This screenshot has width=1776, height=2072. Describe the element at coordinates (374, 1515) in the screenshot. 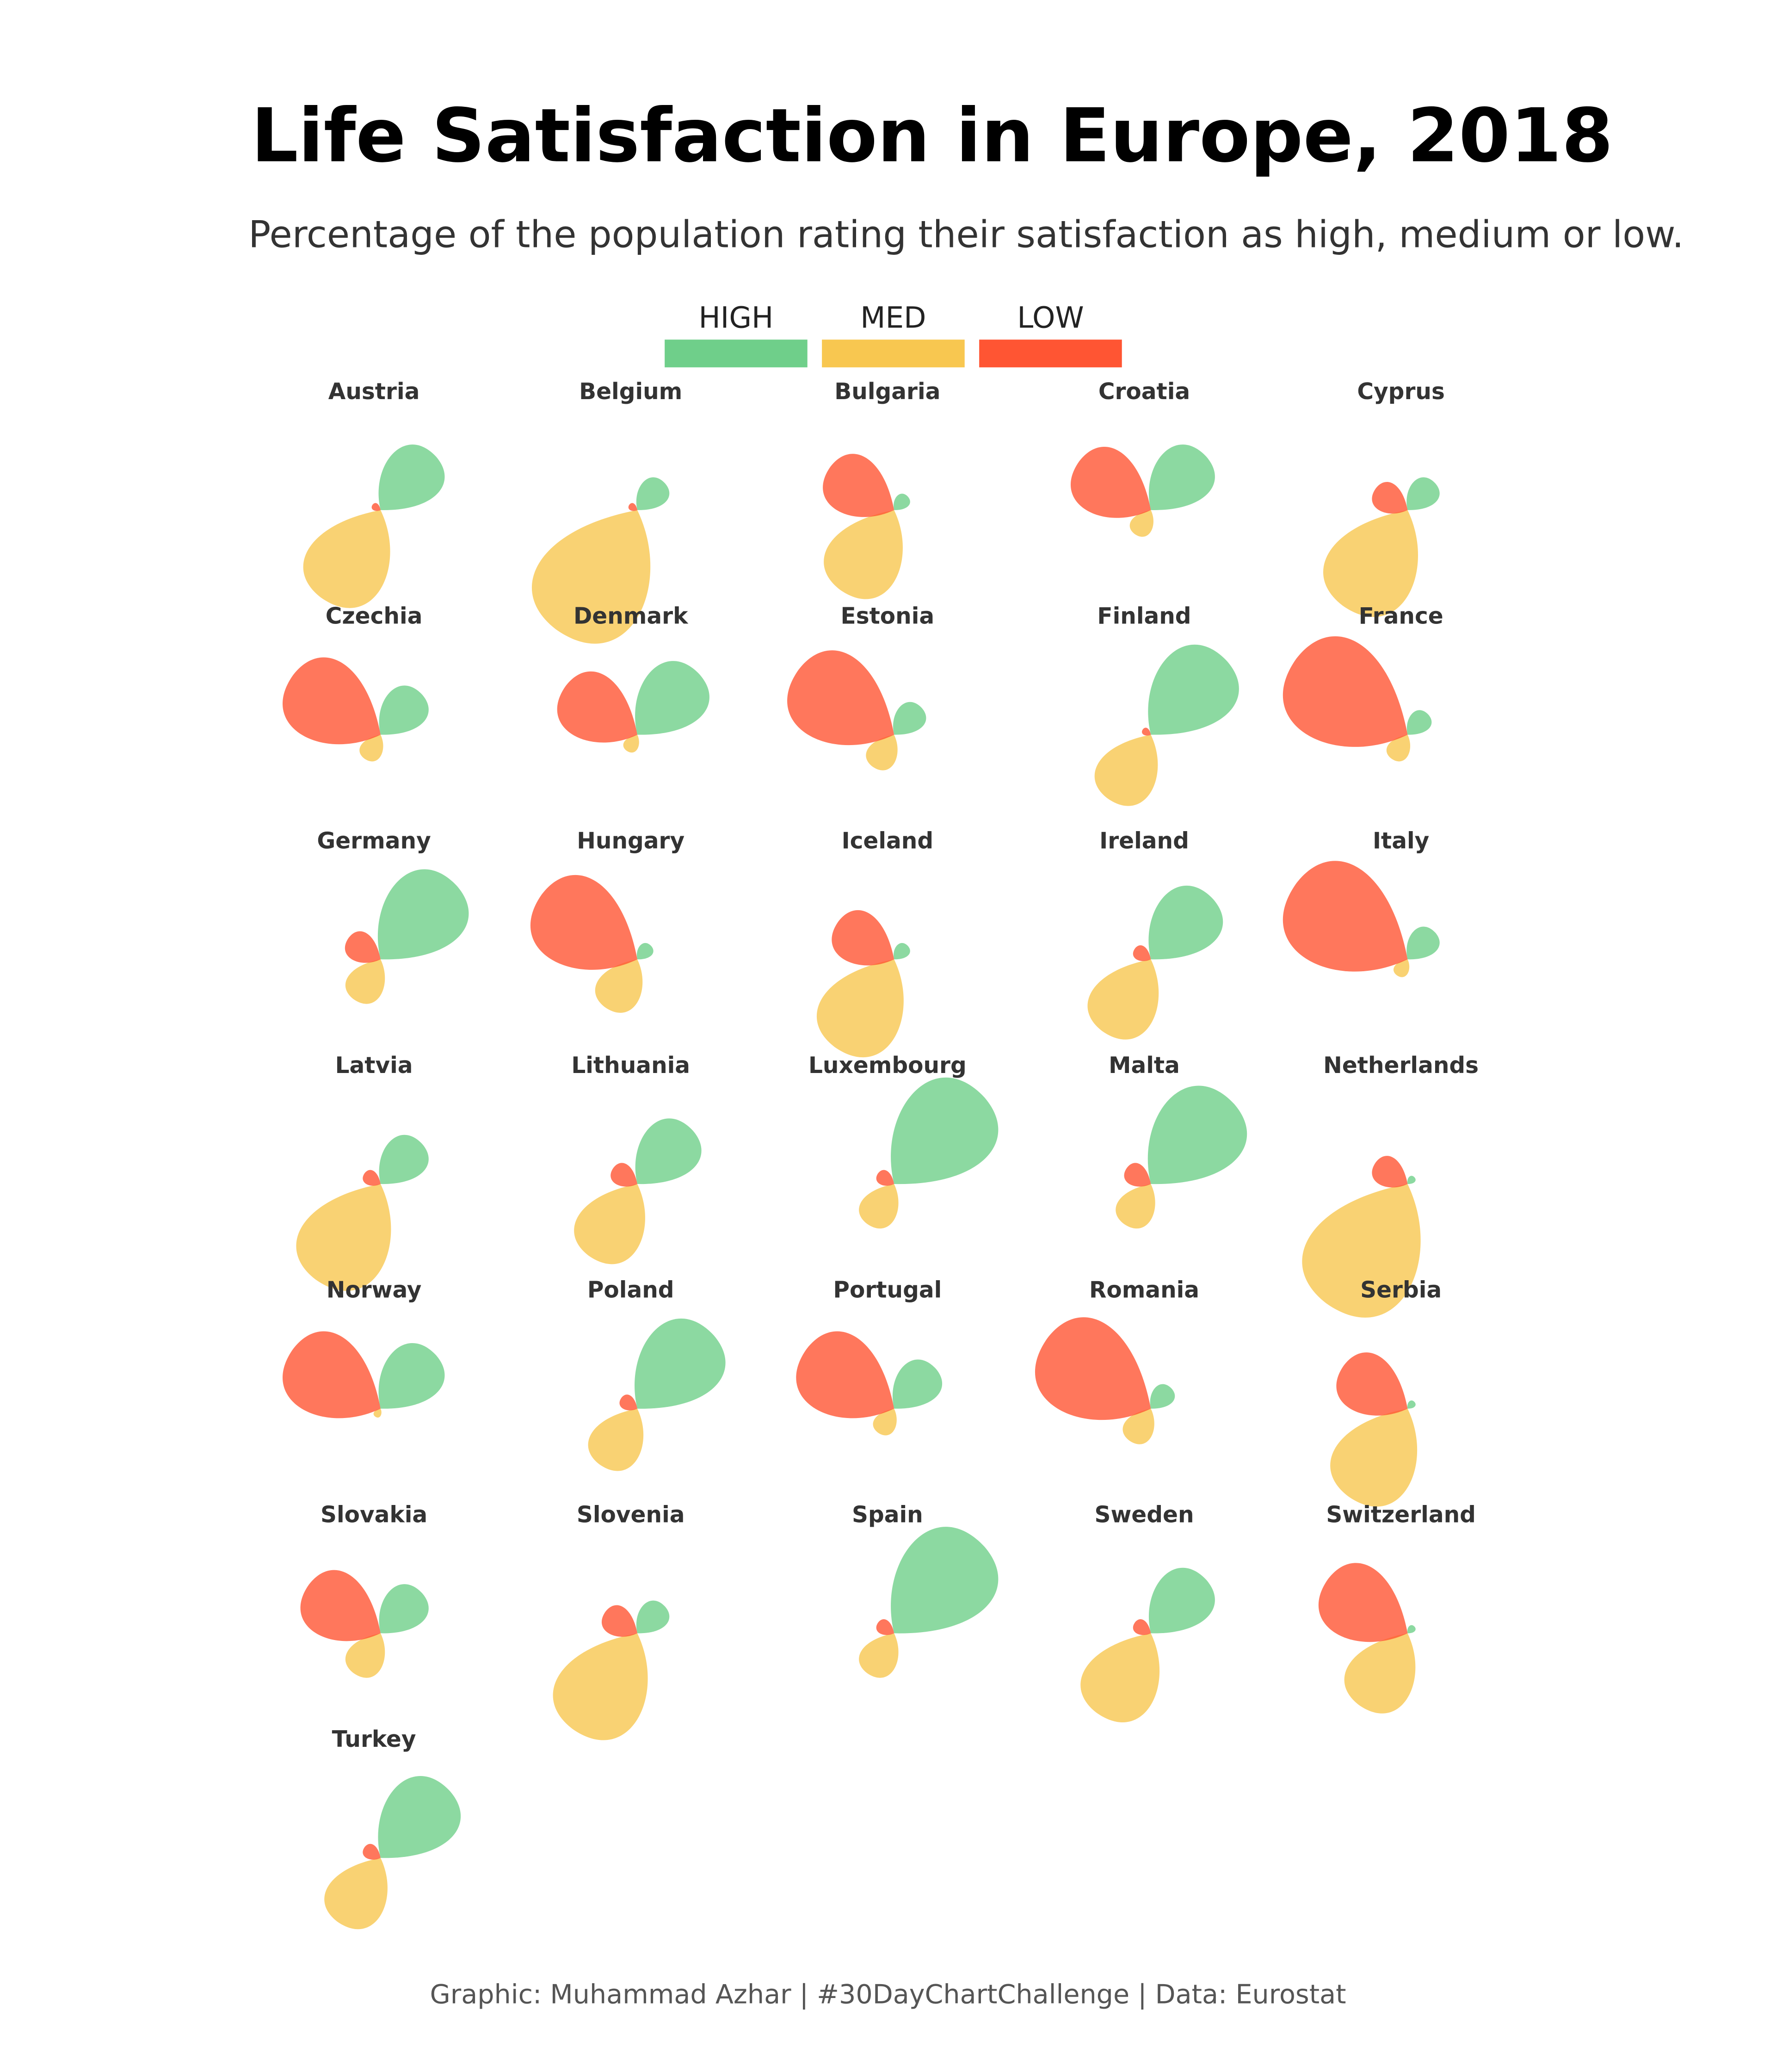

I see `country-label: Slovakia` at that location.